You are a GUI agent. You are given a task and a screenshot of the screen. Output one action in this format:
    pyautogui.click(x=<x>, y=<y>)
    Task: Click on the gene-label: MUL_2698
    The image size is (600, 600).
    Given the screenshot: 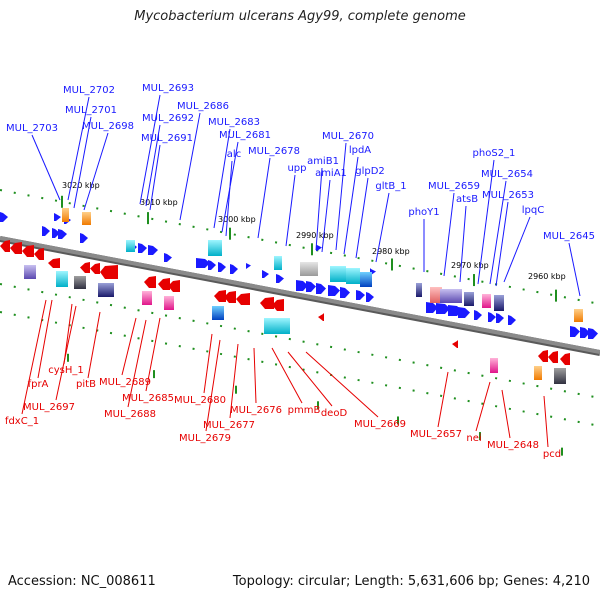 What is the action you would take?
    pyautogui.click(x=108, y=126)
    